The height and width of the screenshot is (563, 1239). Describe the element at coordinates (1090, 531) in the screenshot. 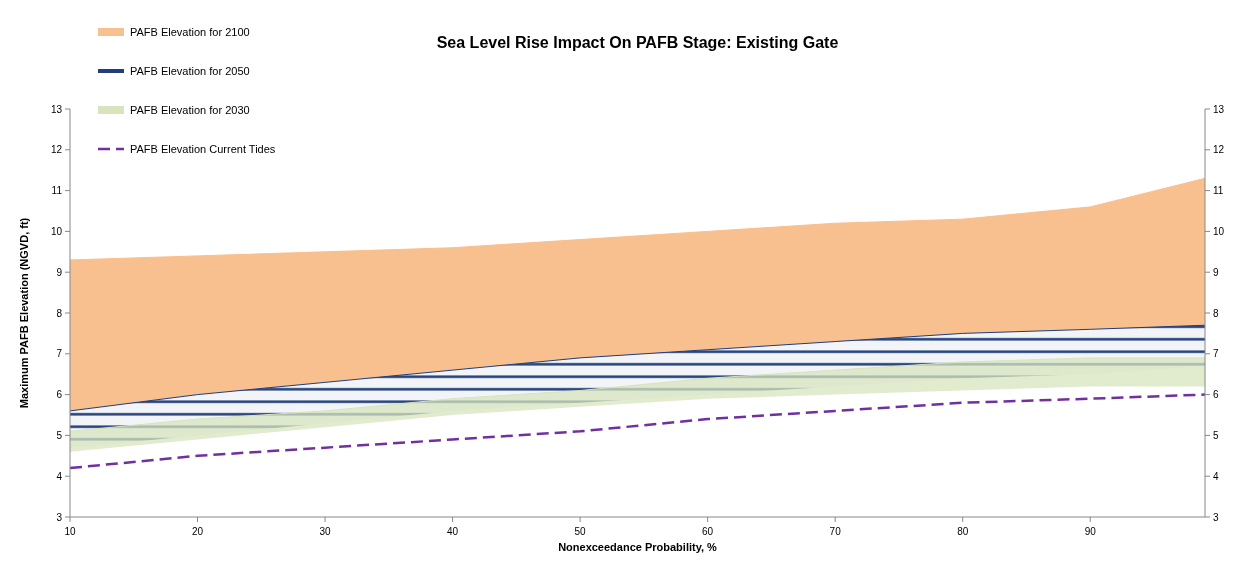

I see `x-tick-label: 90` at that location.